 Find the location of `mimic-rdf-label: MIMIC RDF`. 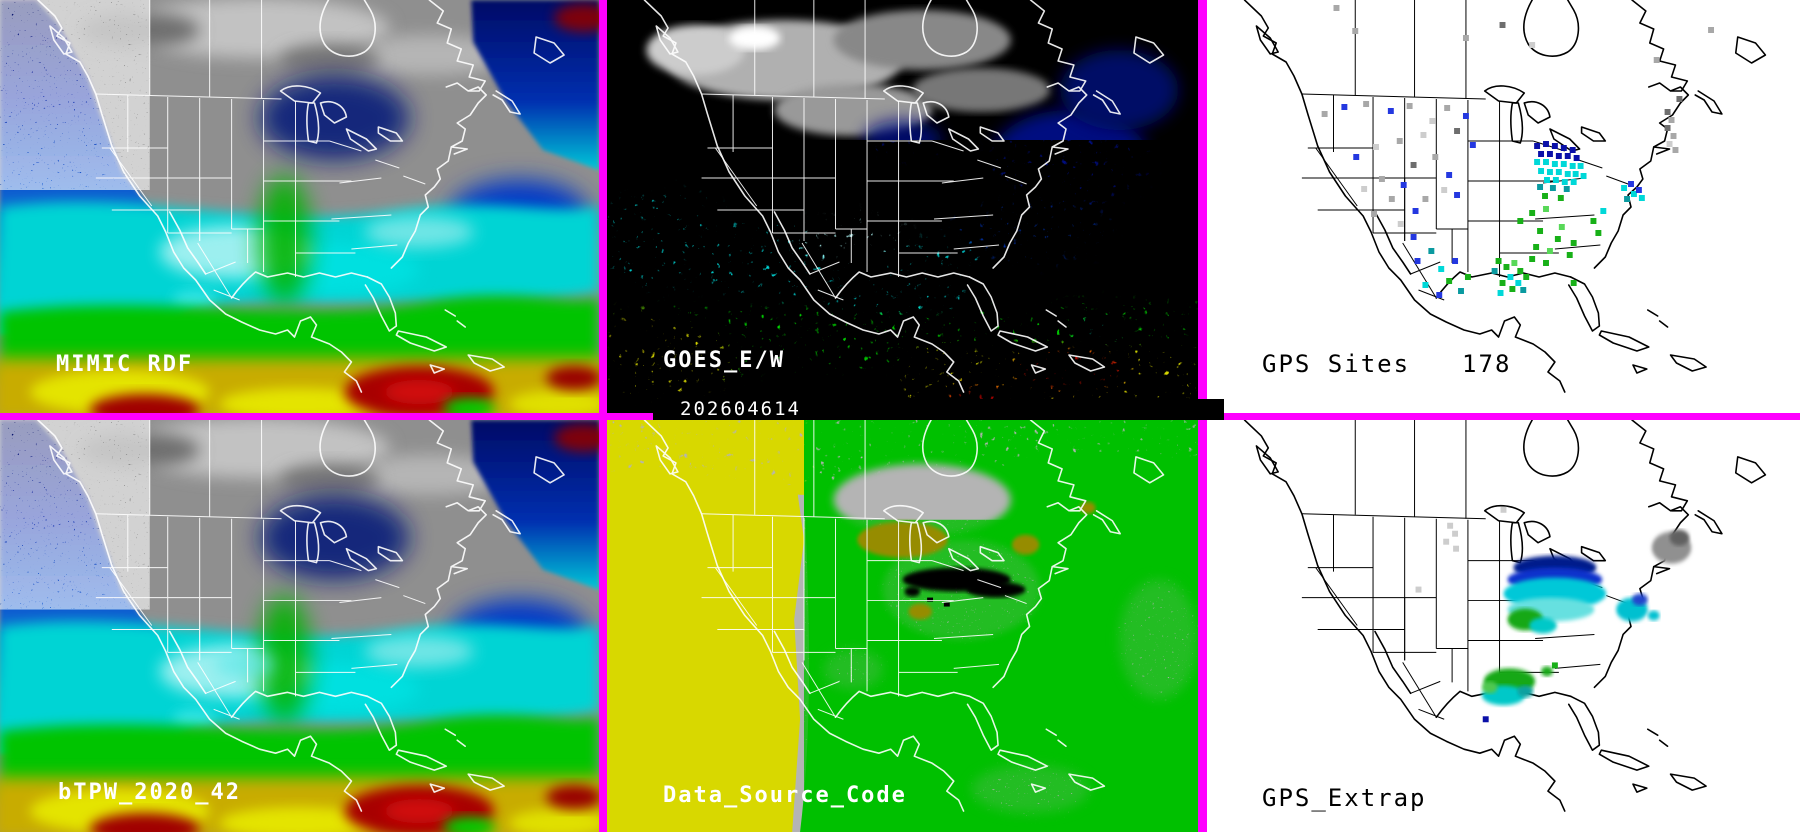

mimic-rdf-label: MIMIC RDF is located at coordinates (125, 364).